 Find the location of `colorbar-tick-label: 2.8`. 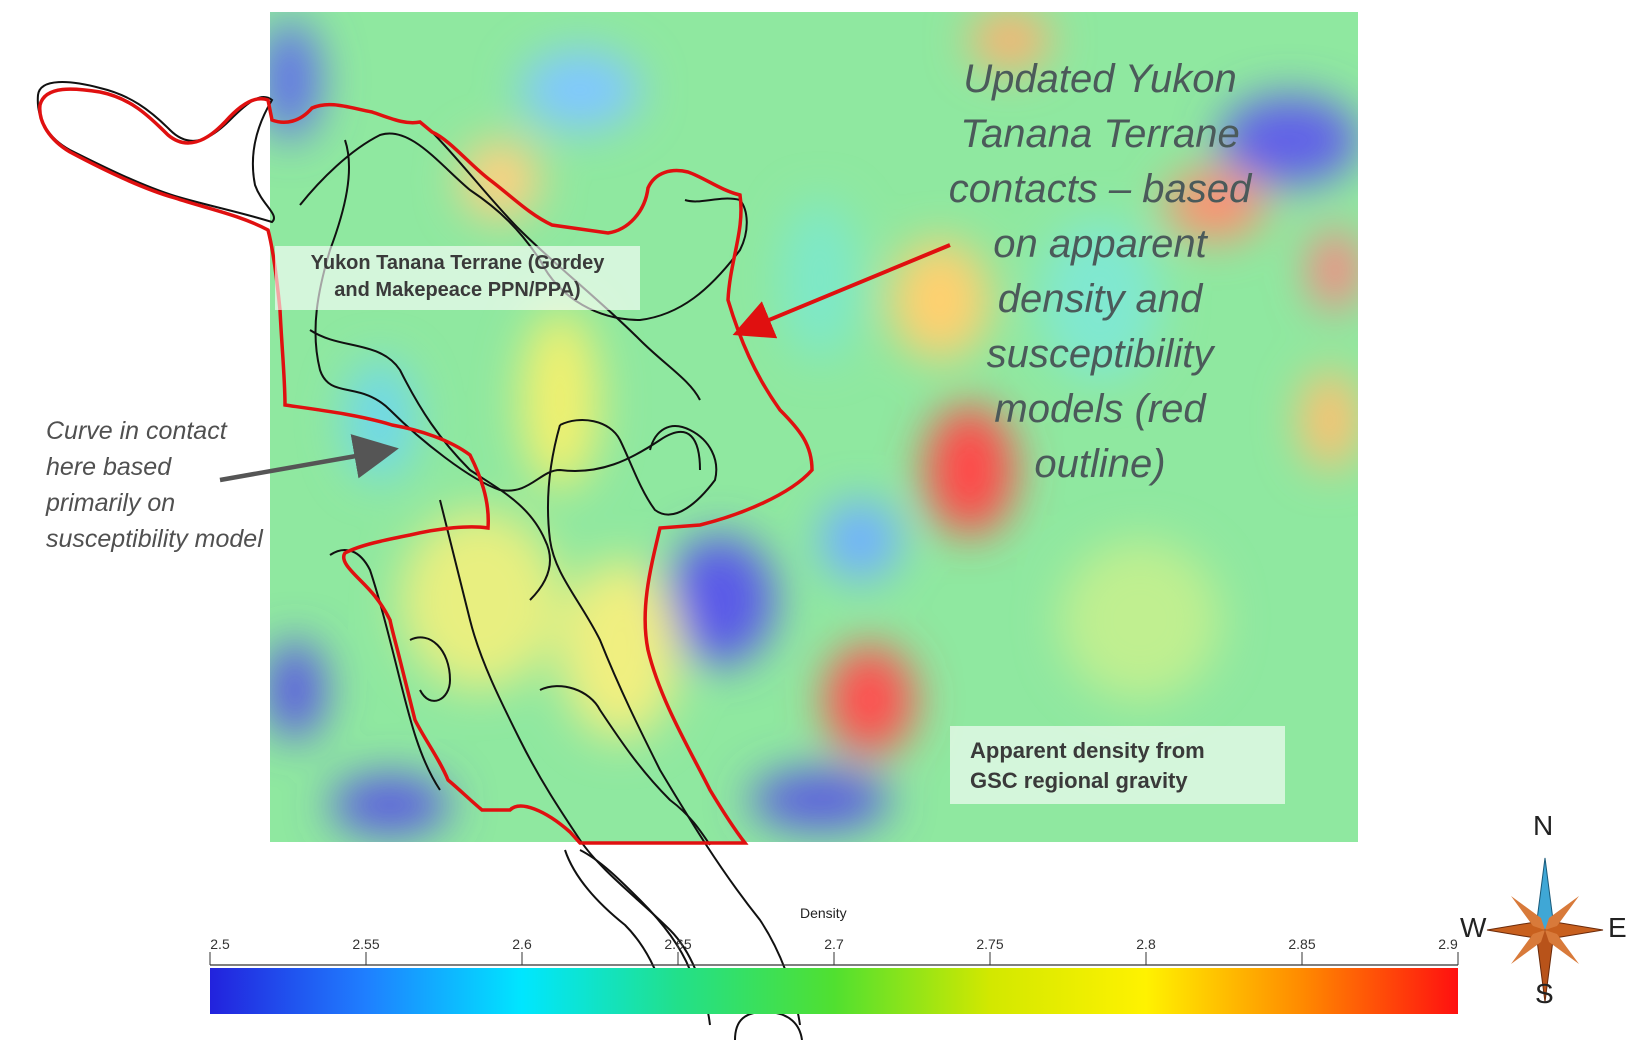

colorbar-tick-label: 2.8 is located at coordinates (1145, 944).